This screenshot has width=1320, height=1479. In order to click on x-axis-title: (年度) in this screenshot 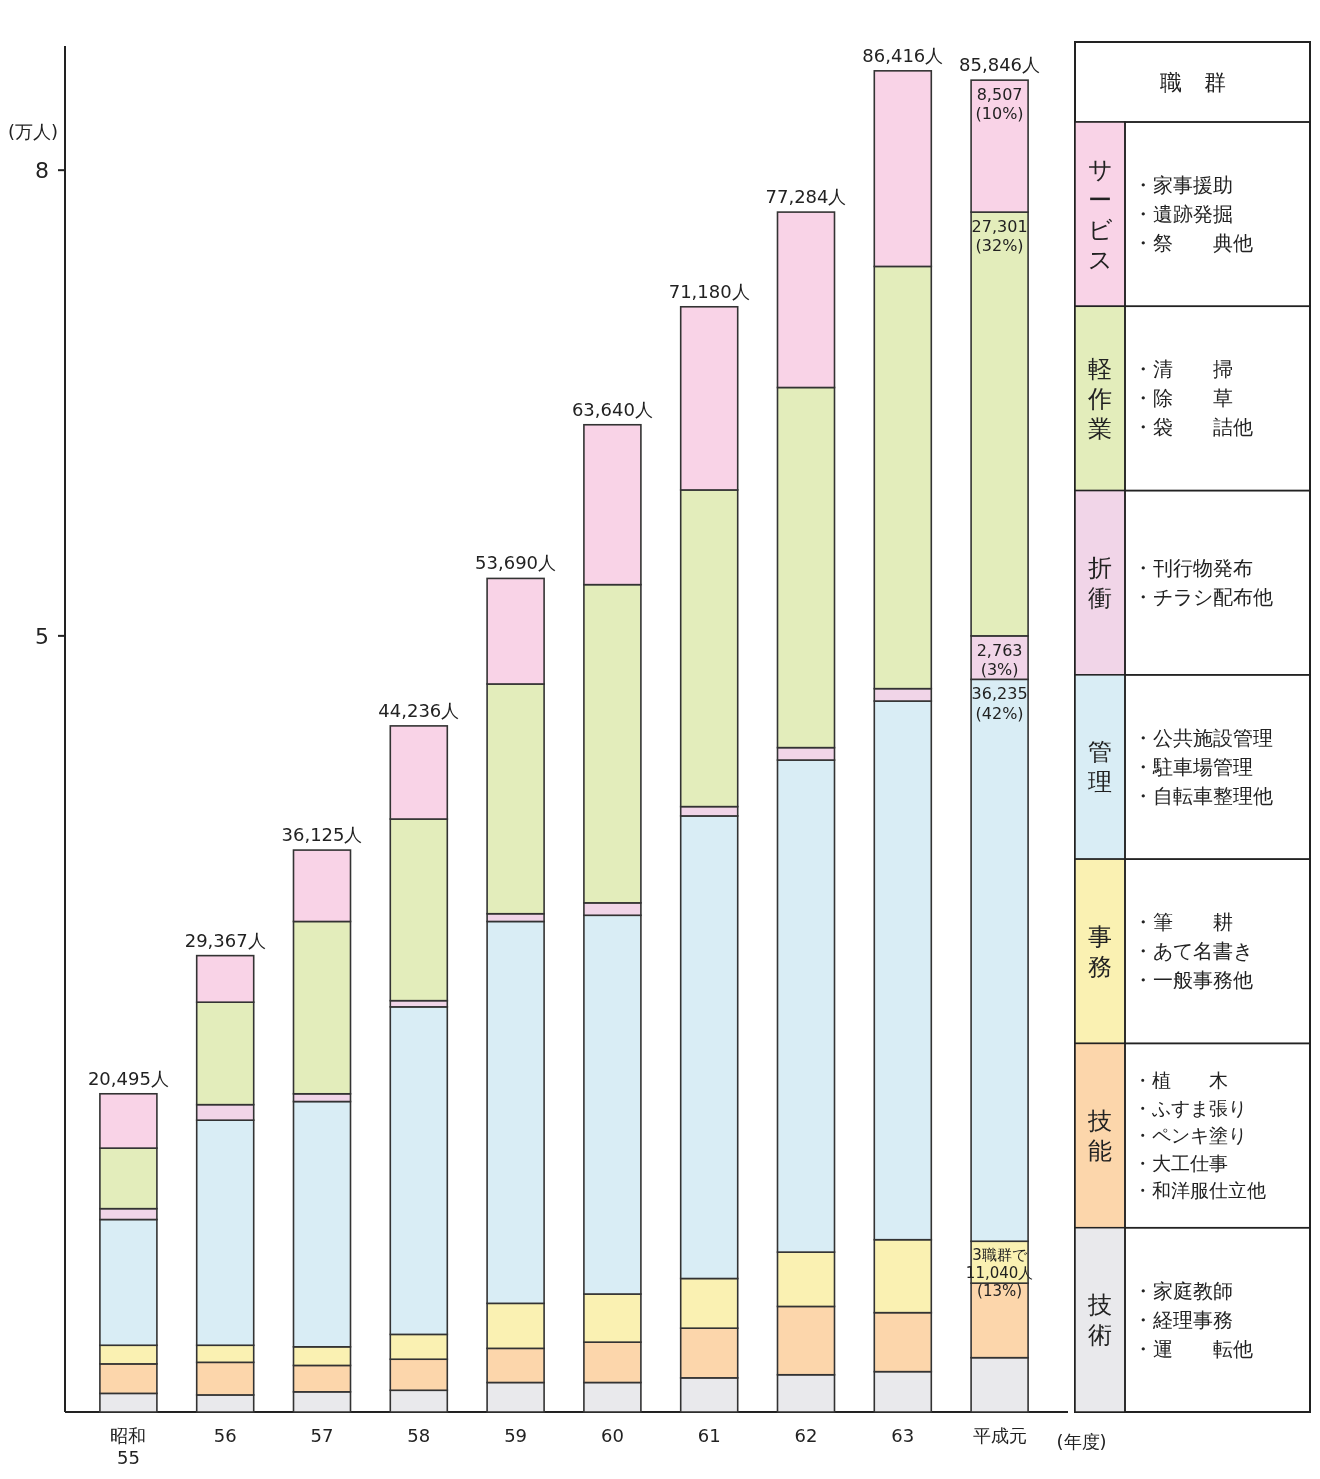, I will do `click(1081, 1441)`.